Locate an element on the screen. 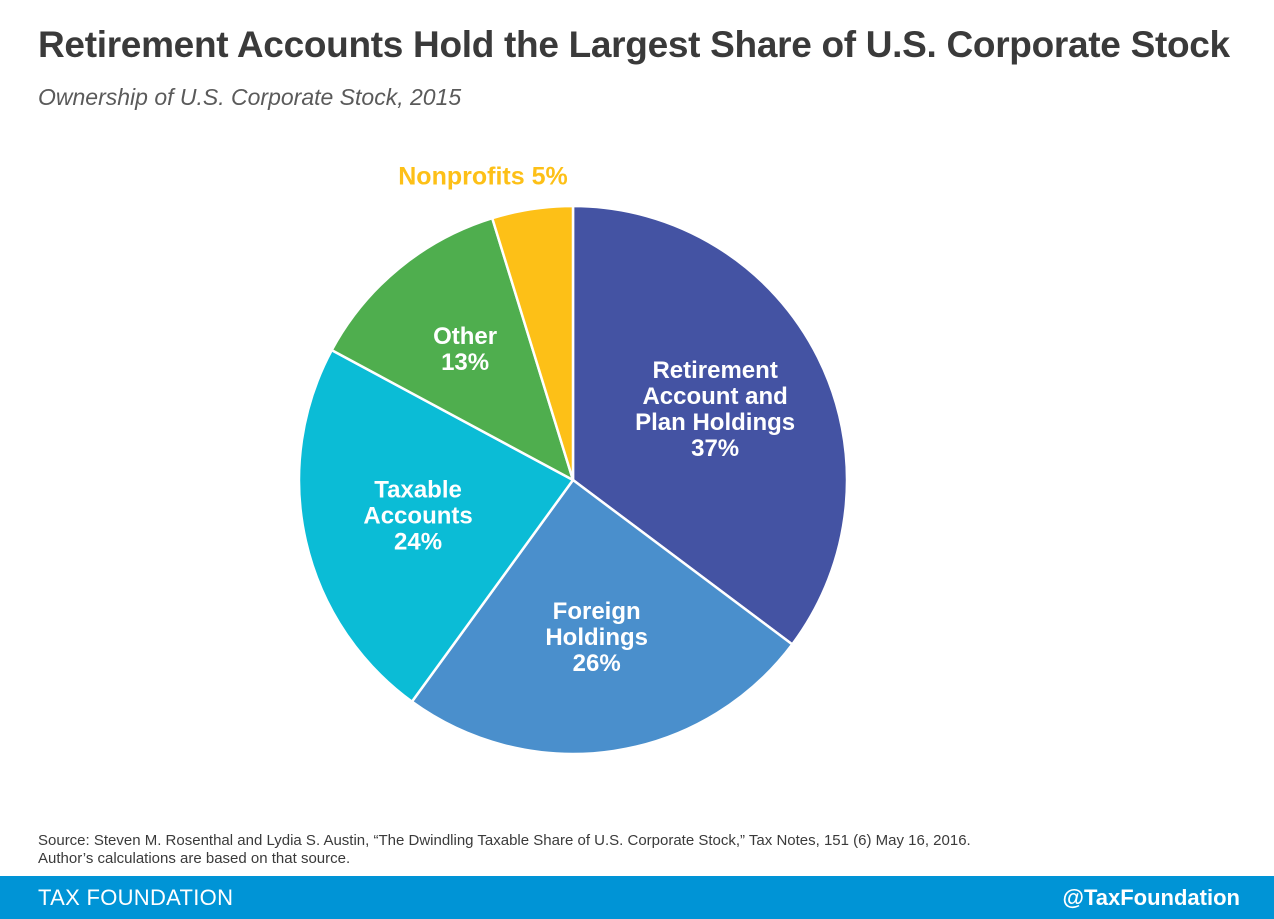 The width and height of the screenshot is (1274, 919). slice-label-line: Other is located at coordinates (465, 336).